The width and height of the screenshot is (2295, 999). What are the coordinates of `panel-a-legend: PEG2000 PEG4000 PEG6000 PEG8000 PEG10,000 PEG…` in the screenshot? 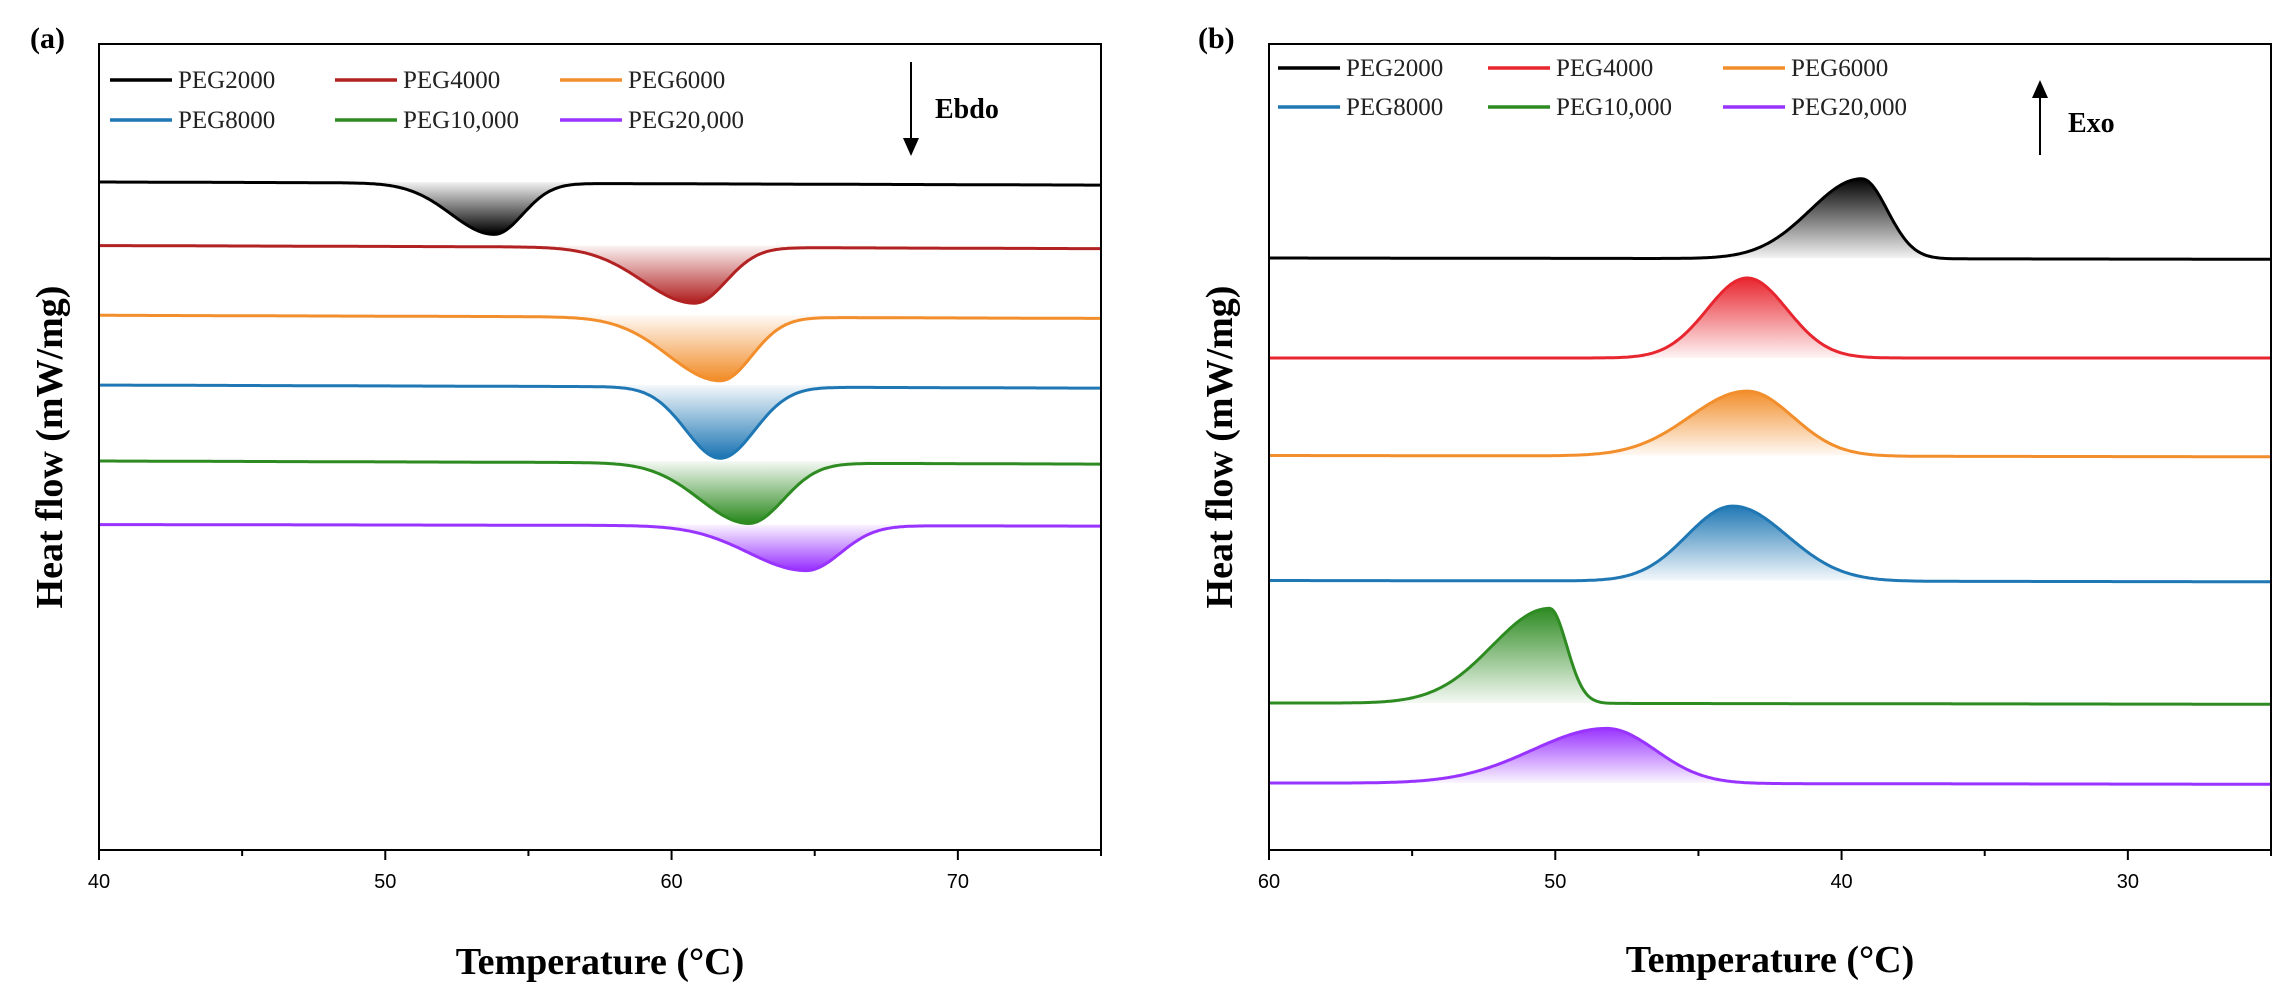 It's located at (427, 100).